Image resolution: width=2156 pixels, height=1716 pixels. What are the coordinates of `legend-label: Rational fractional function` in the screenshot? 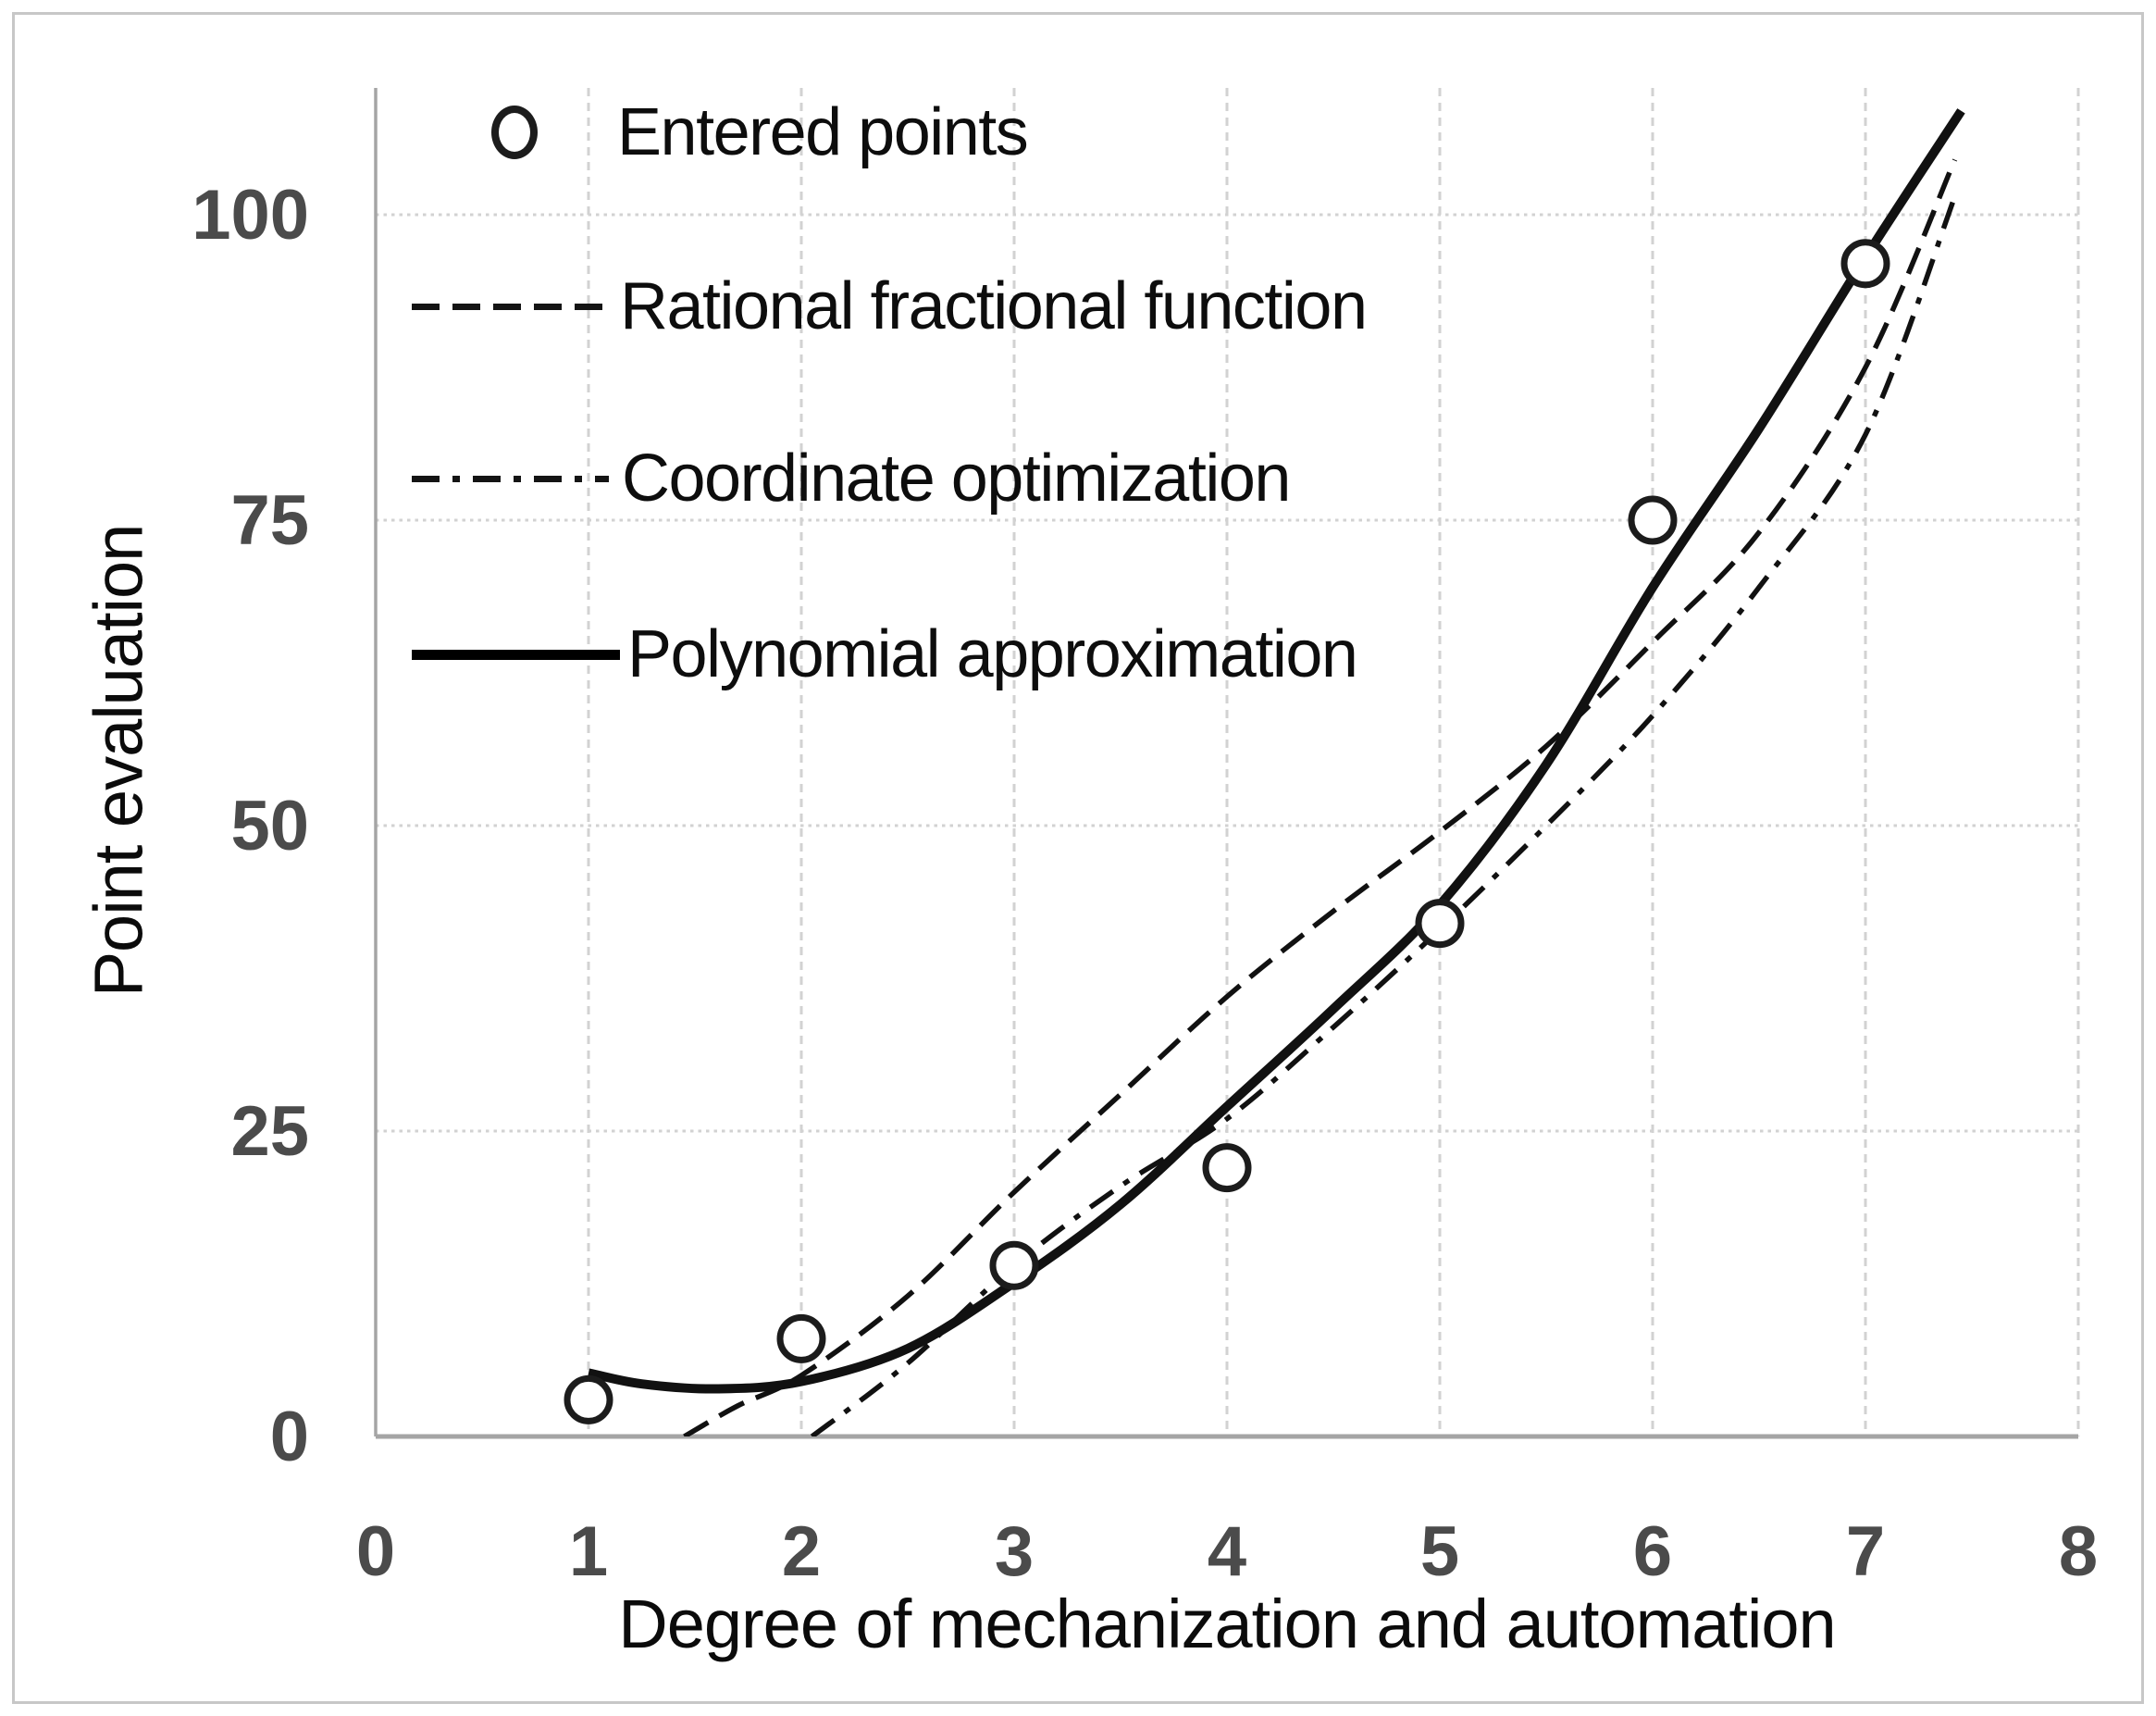 It's located at (994, 306).